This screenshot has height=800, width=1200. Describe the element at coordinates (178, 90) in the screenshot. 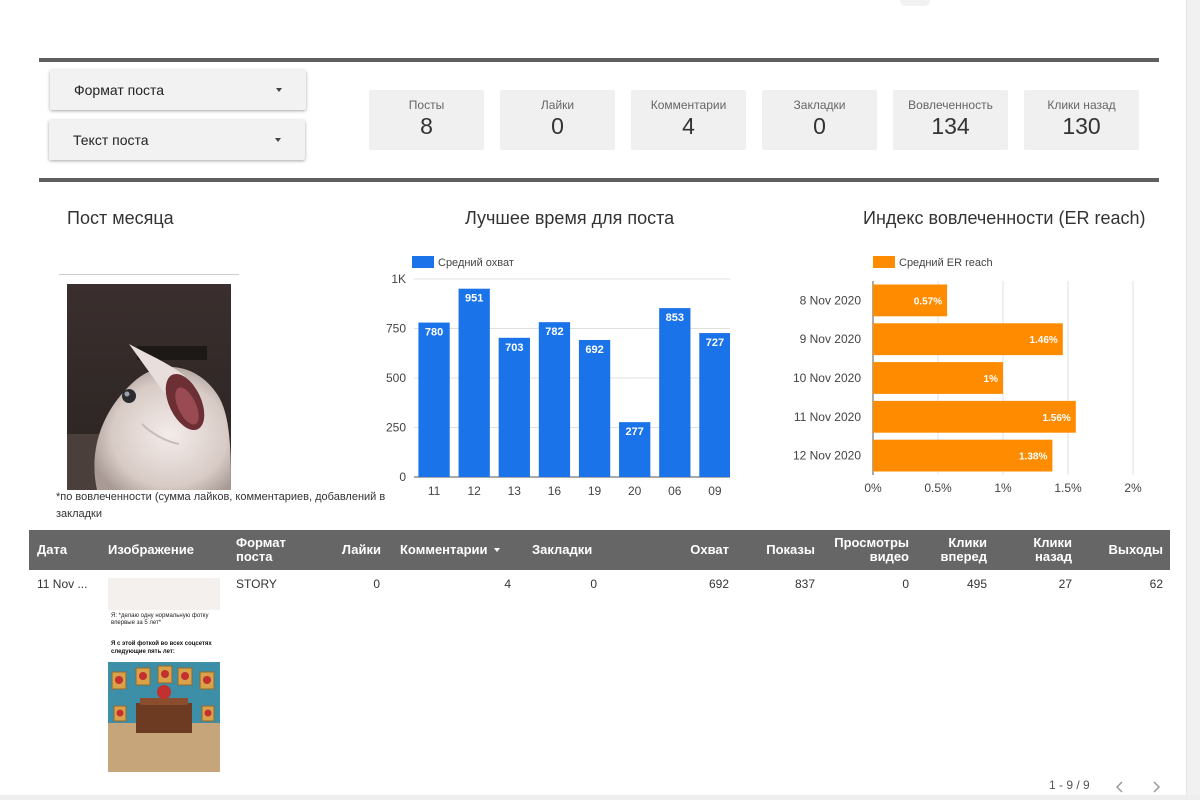

I see `post-format-filter: Формат поста` at that location.